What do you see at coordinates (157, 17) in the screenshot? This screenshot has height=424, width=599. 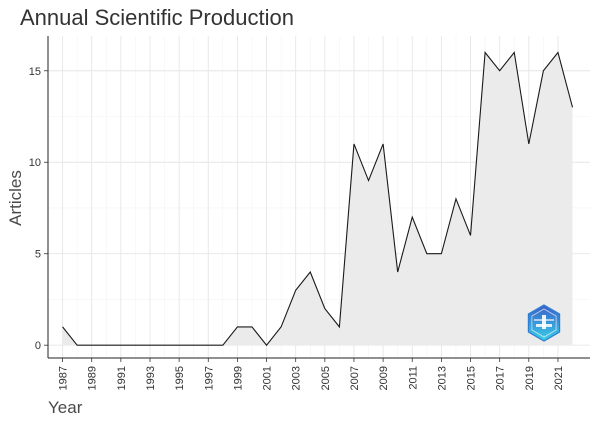 I see `chart-title: Annual Scientific Production` at bounding box center [157, 17].